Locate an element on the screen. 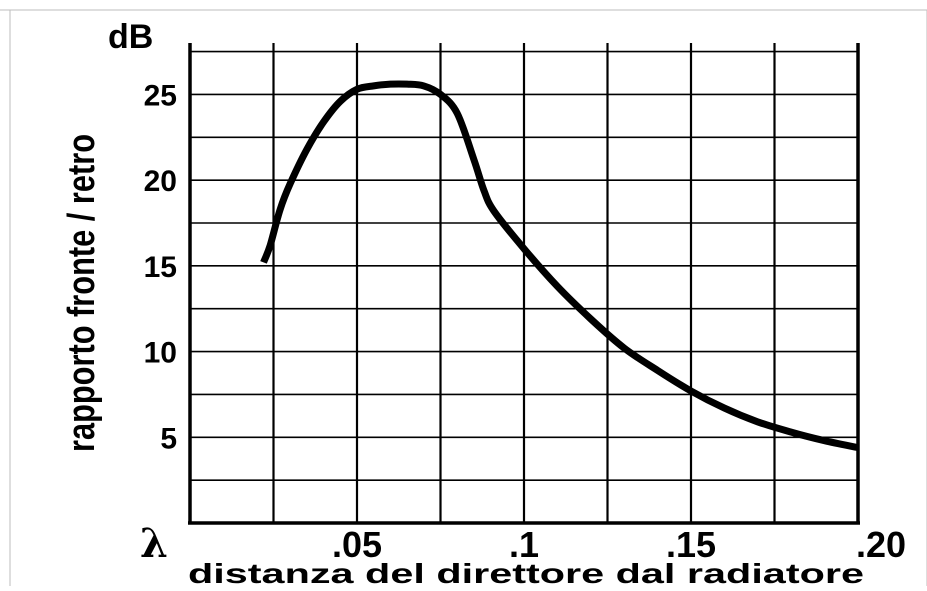 Image resolution: width=927 pixels, height=591 pixels. x-unit-label: λ is located at coordinates (154, 543).